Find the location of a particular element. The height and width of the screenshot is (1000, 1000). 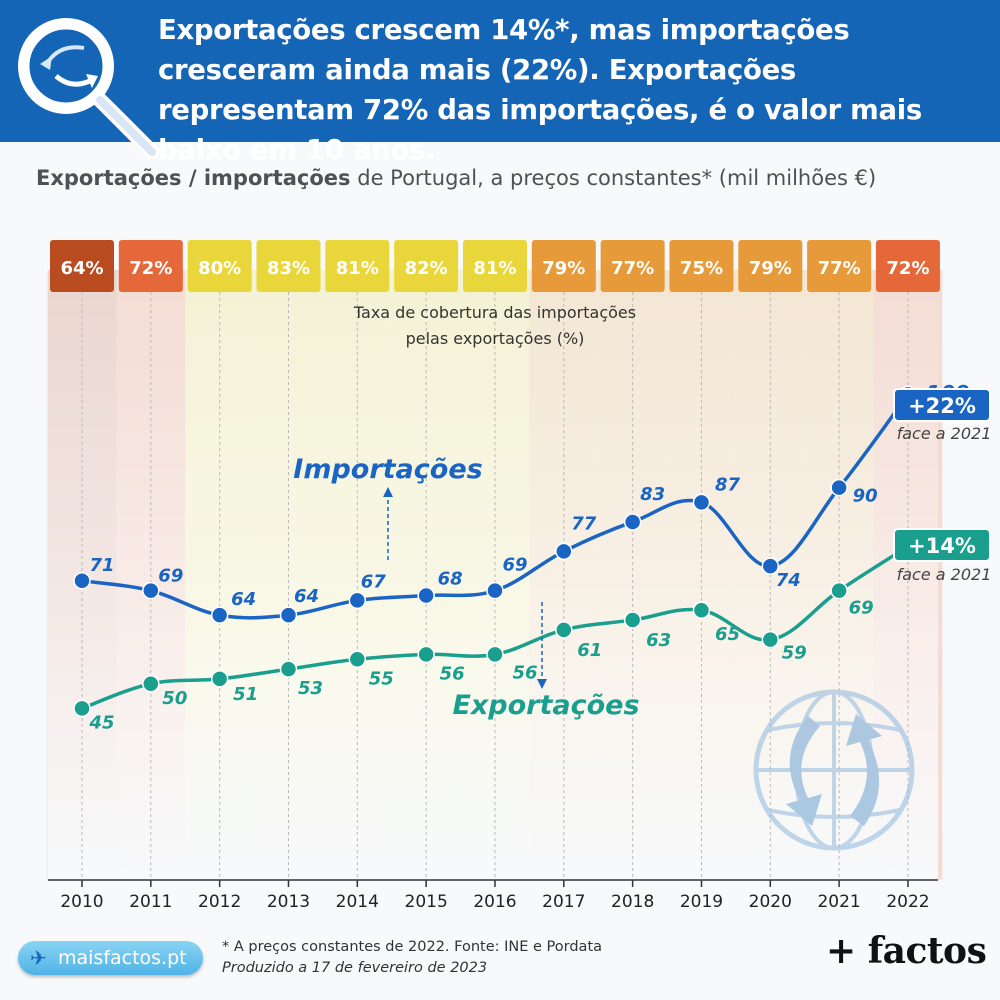

coverage-badge-2014 is located at coordinates (357, 266).